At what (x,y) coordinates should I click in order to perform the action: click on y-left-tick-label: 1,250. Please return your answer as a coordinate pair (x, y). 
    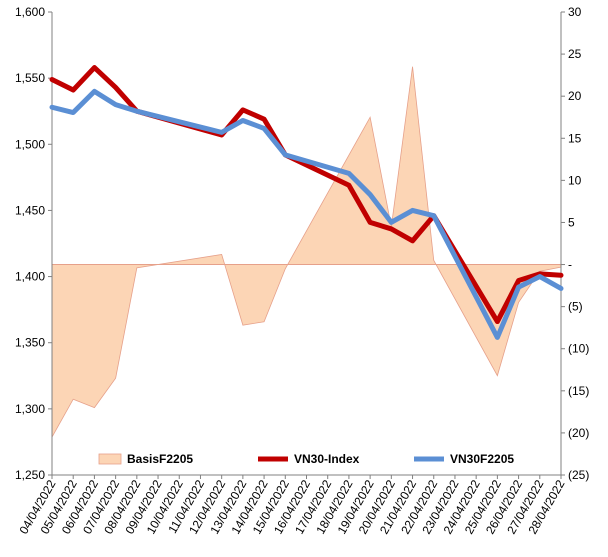
    Looking at the image, I should click on (30, 475).